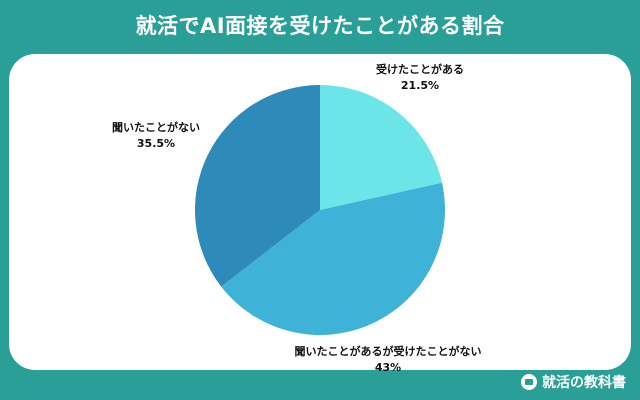 Image resolution: width=640 pixels, height=400 pixels. I want to click on slice-label-2: 聞いたことがない 35.5%, so click(156, 136).